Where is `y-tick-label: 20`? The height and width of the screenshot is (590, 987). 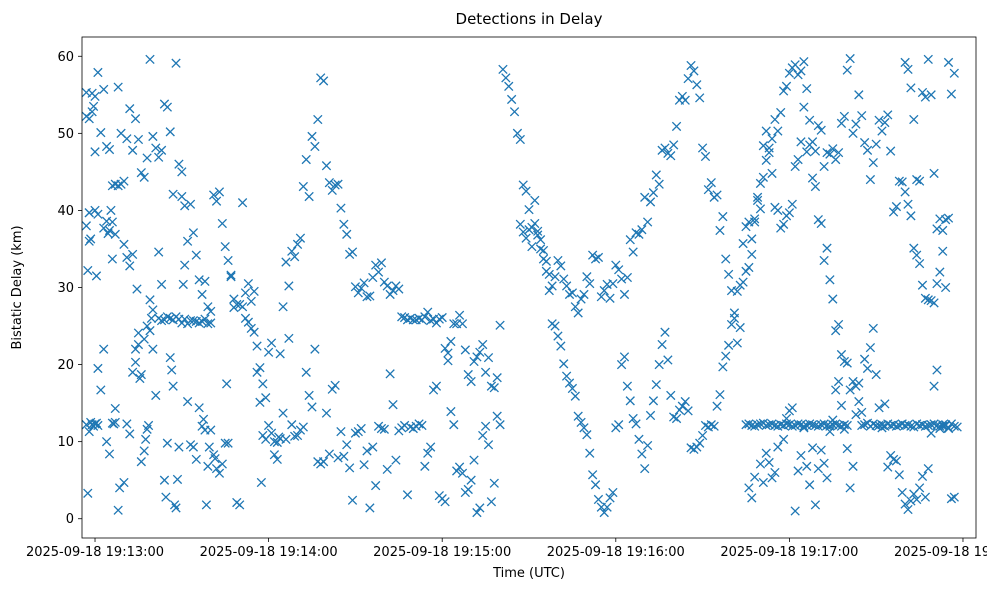 y-tick-label: 20 is located at coordinates (65, 365).